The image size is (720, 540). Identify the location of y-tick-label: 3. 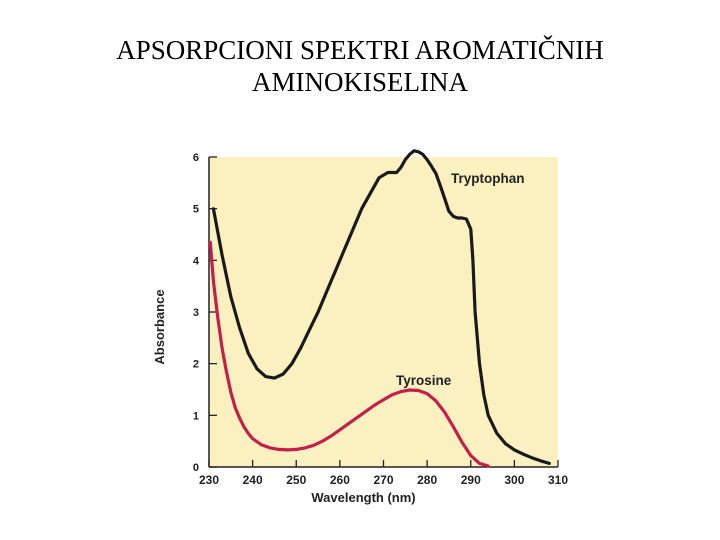
(196, 313).